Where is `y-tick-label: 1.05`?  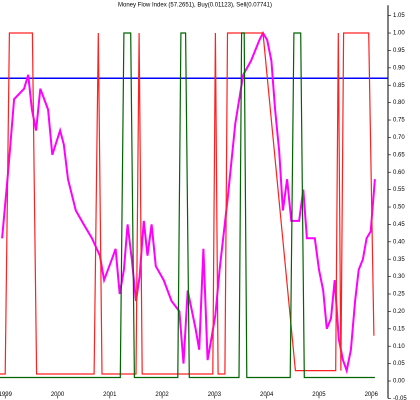 y-tick-label: 1.05 is located at coordinates (399, 16).